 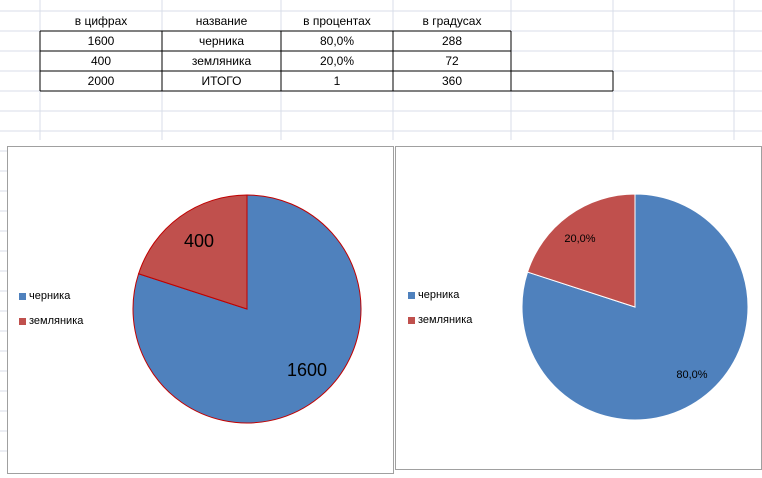 I want to click on header-cell-name: название, so click(x=221, y=21).